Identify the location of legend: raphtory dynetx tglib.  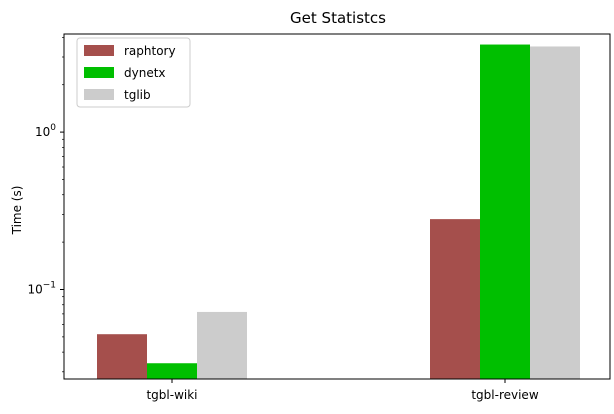
(133, 72).